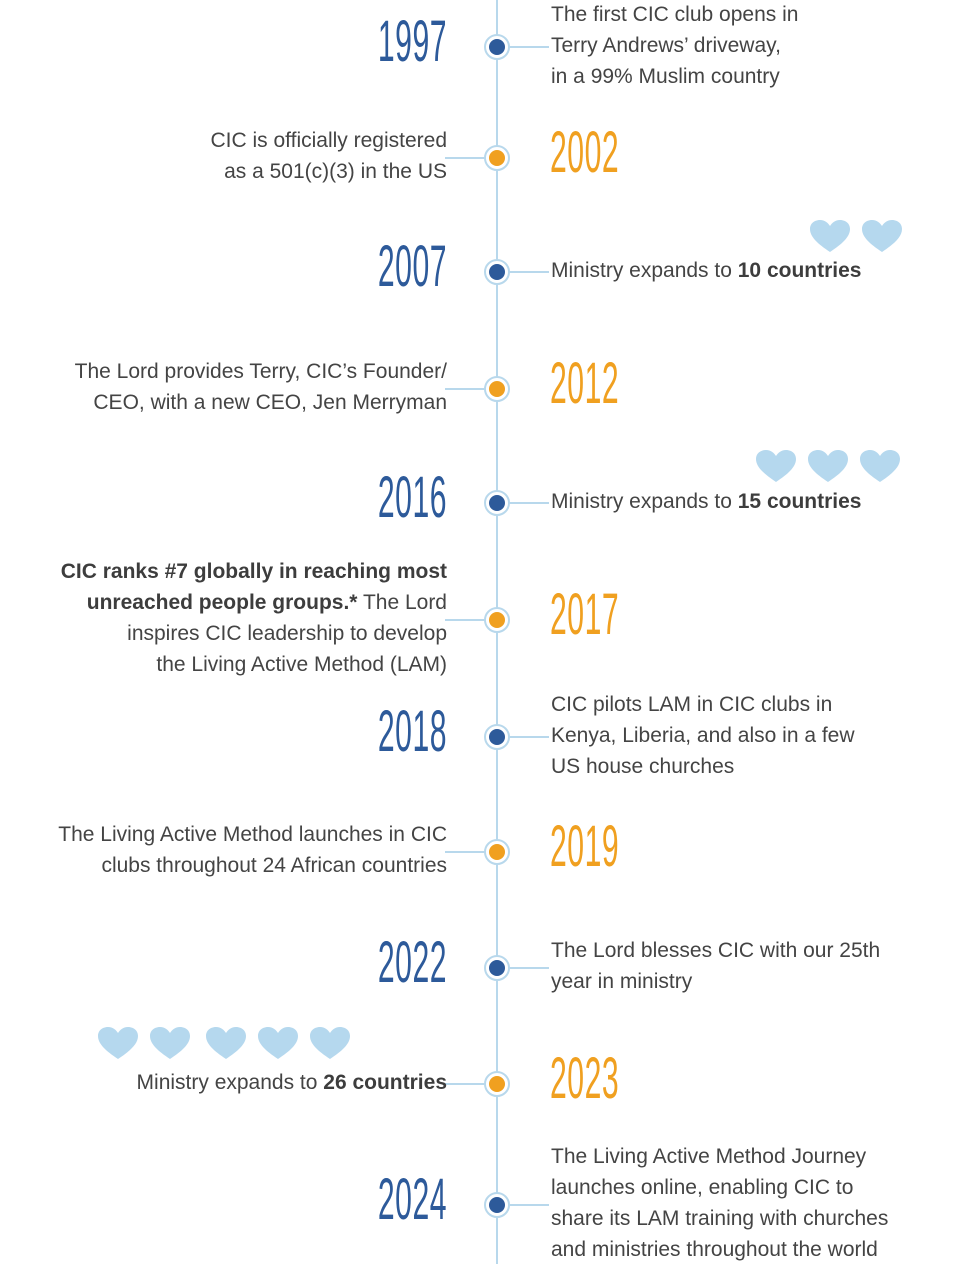 The width and height of the screenshot is (955, 1265). Describe the element at coordinates (287, 633) in the screenshot. I see `text: inspires CIC leadership to develop` at that location.